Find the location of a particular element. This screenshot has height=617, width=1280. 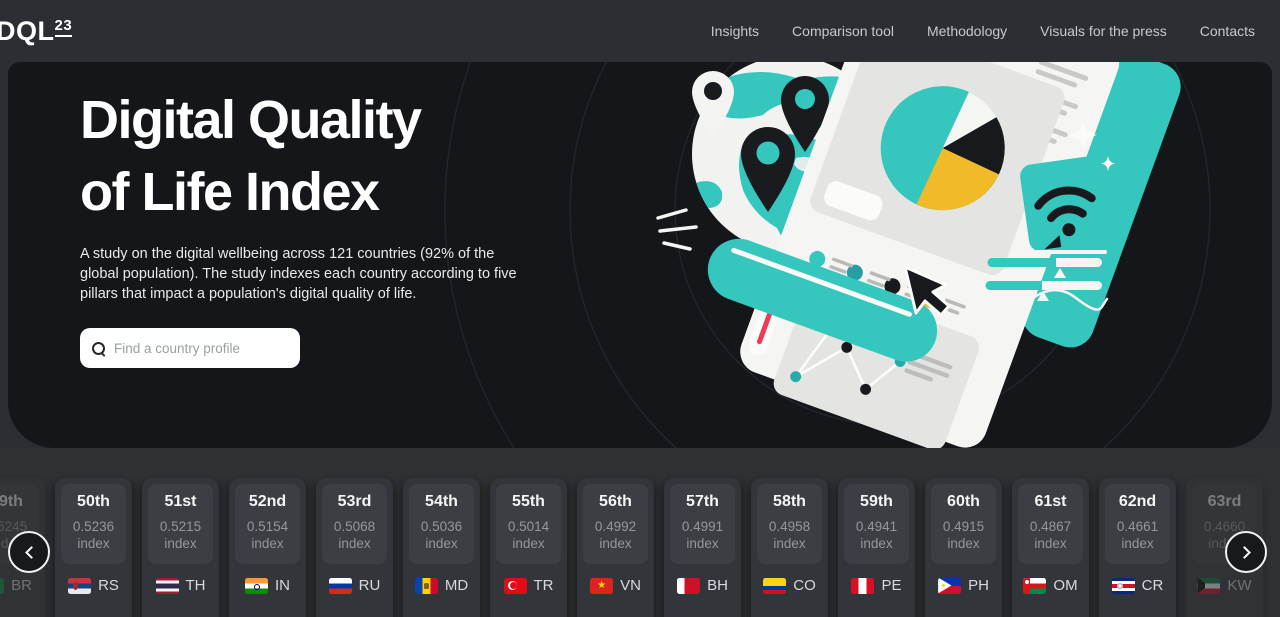

search-input is located at coordinates (194, 348).